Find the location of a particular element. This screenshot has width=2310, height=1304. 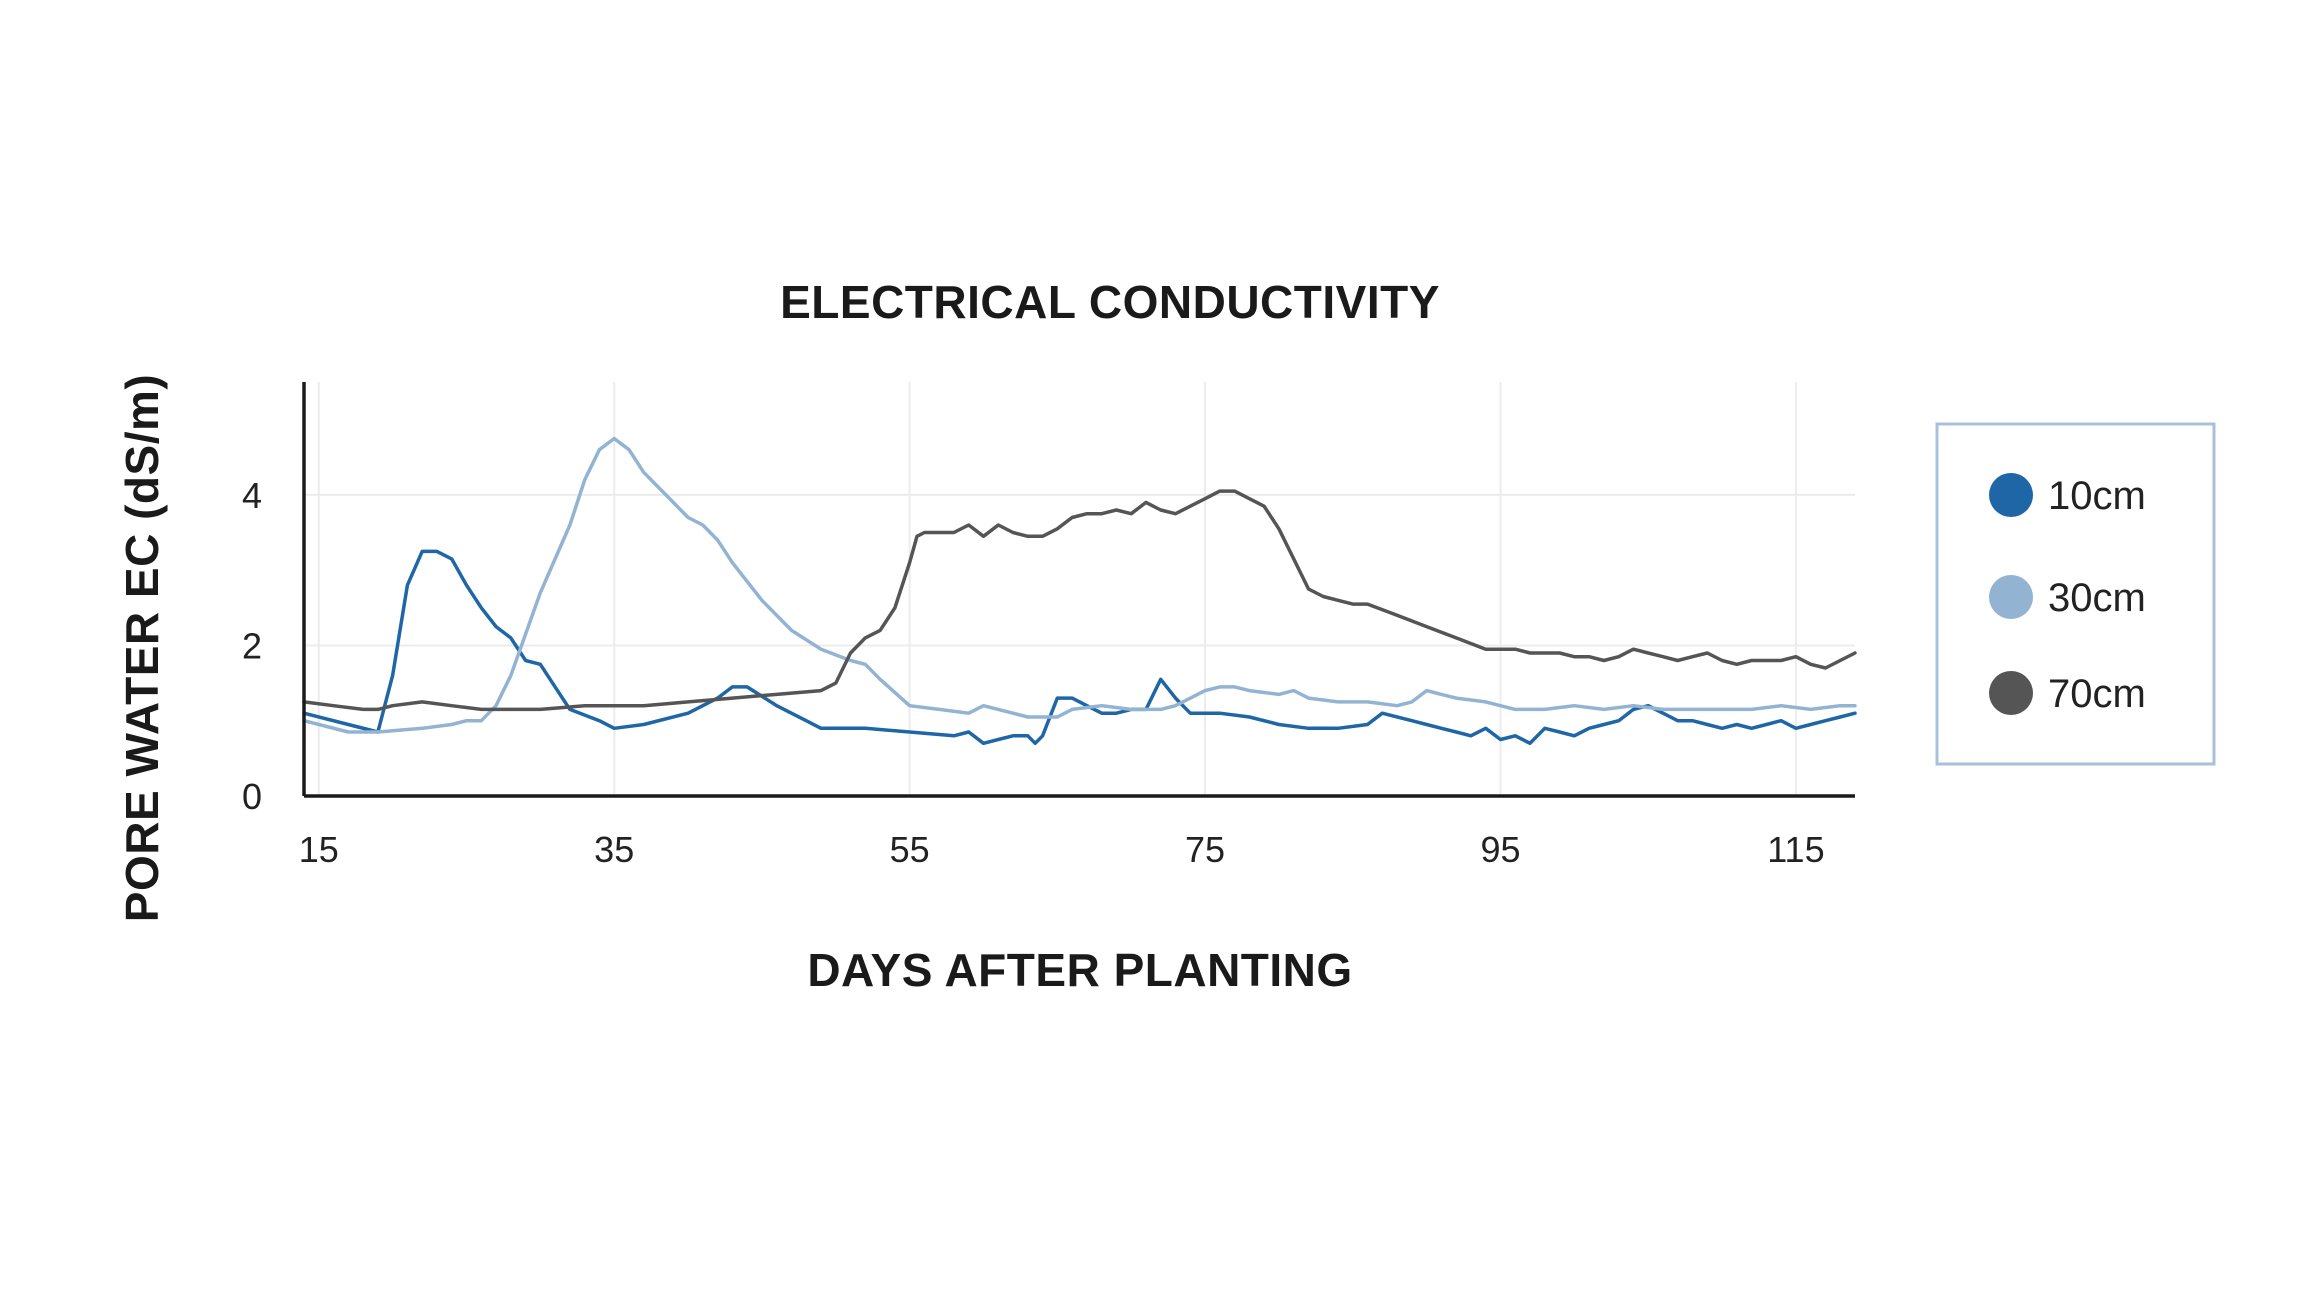

x-axis-label: DAYS AFTER PLANTING is located at coordinates (1079, 970).